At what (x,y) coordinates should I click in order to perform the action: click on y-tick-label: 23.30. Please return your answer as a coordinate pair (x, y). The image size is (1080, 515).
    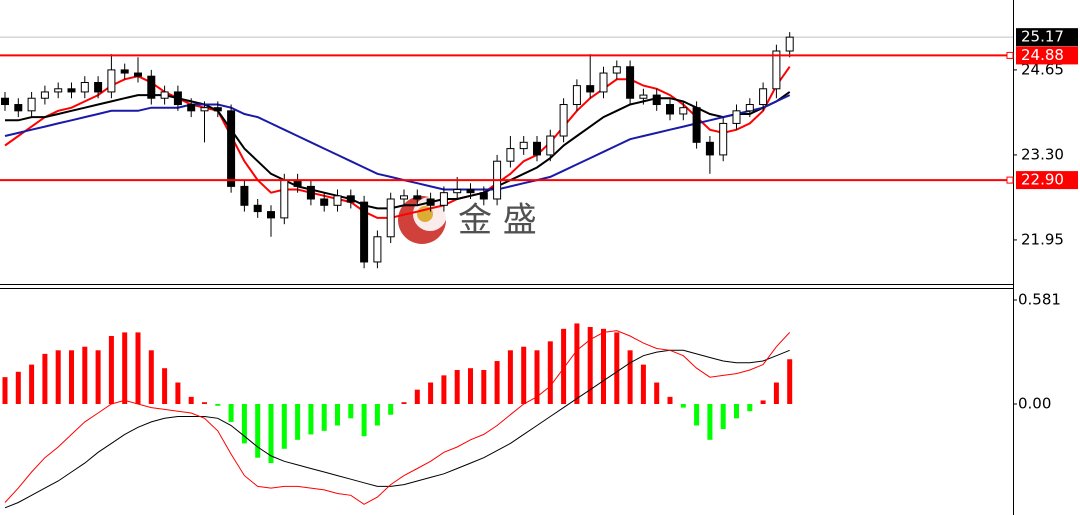
    Looking at the image, I should click on (1042, 154).